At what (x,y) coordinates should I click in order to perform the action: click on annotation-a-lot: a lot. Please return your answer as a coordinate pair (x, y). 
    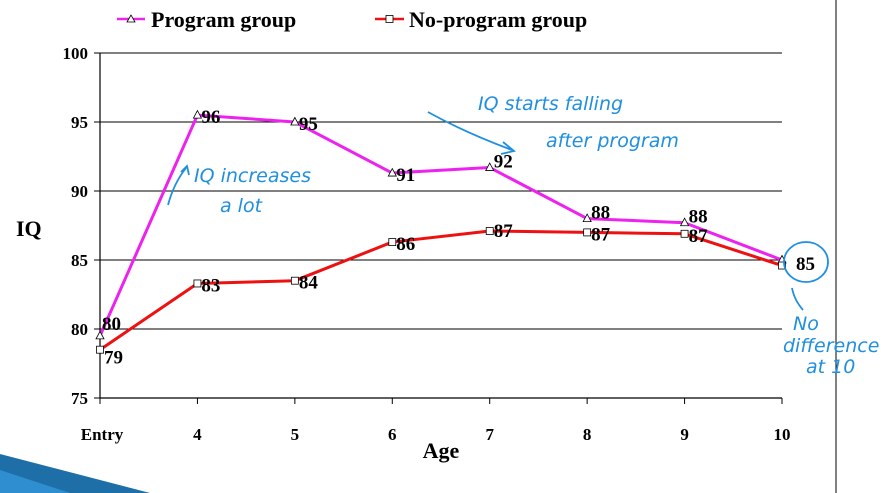
    Looking at the image, I should click on (242, 206).